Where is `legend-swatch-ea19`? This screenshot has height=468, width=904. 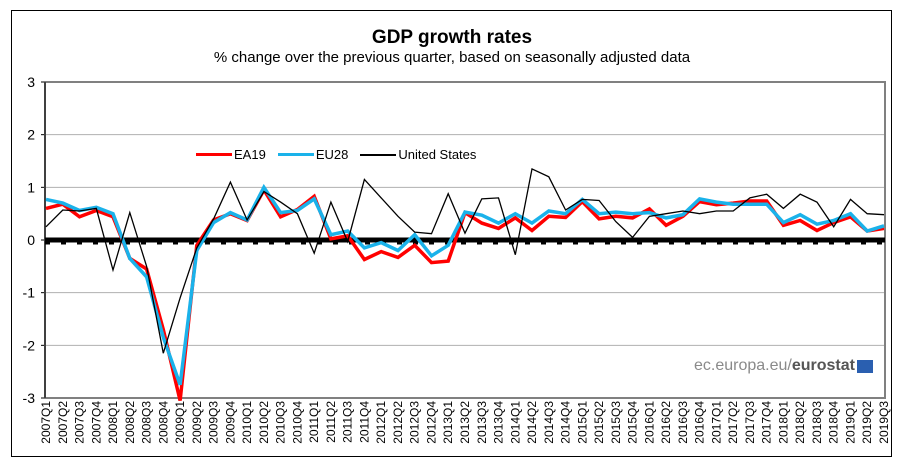
legend-swatch-ea19 is located at coordinates (214, 154).